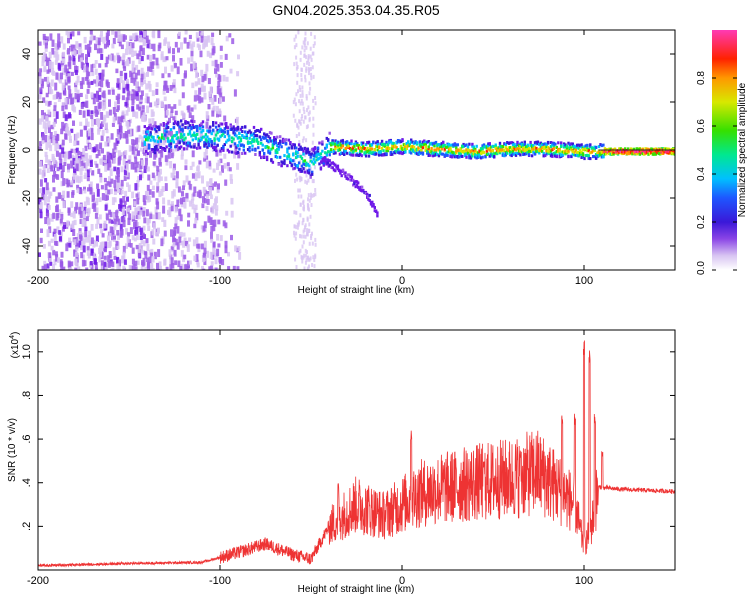 The height and width of the screenshot is (600, 750). I want to click on colorbar-tick-label: 0.6, so click(701, 126).